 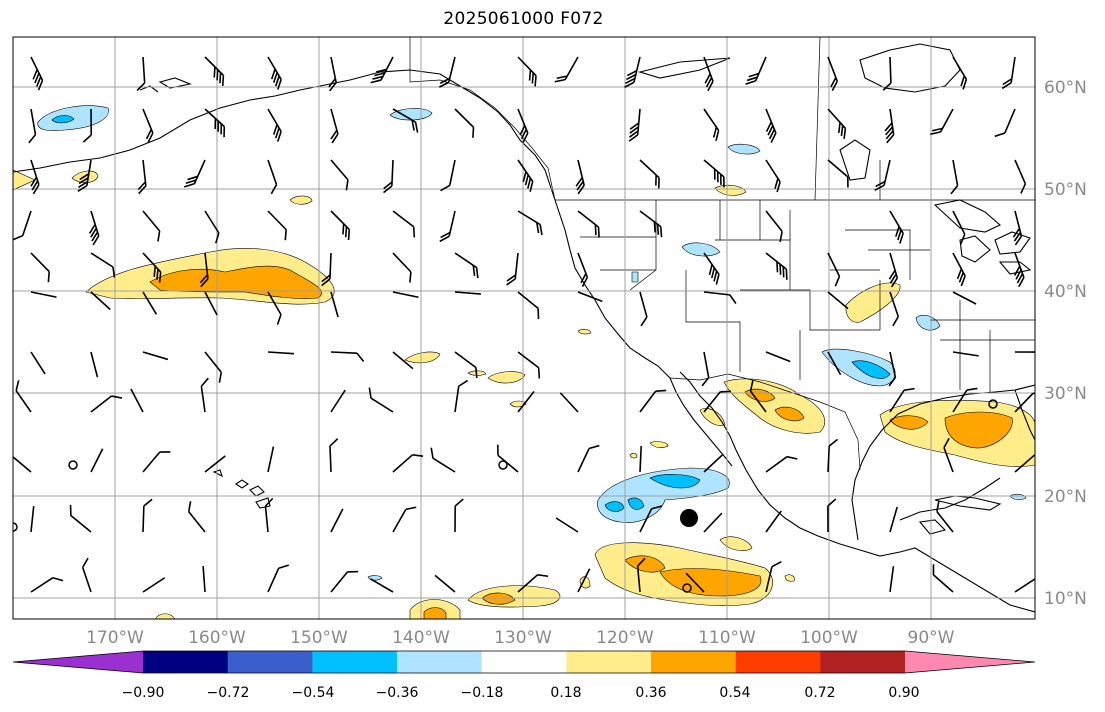 I want to click on colorbar-tick-label: 0.90, so click(x=903, y=693).